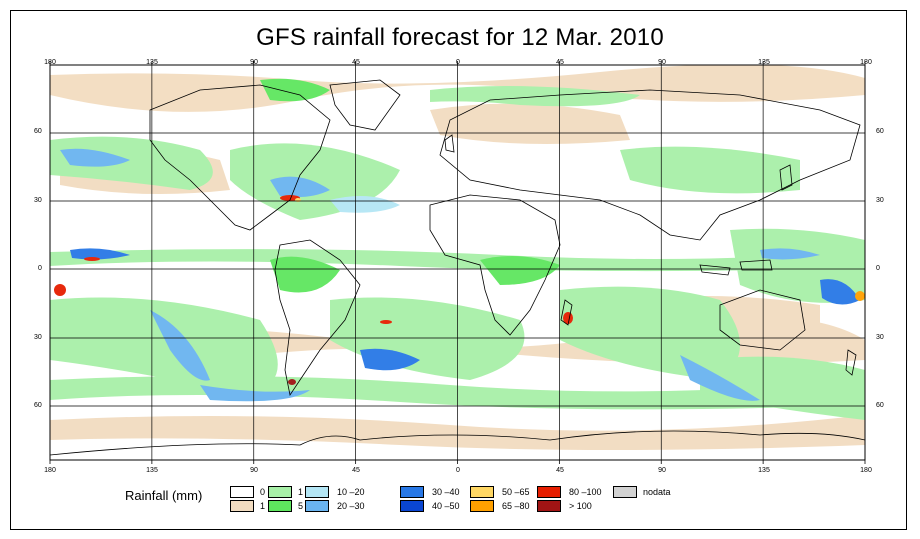 This screenshot has height=539, width=920. Describe the element at coordinates (458, 62) in the screenshot. I see `lon-label-top: 0` at that location.